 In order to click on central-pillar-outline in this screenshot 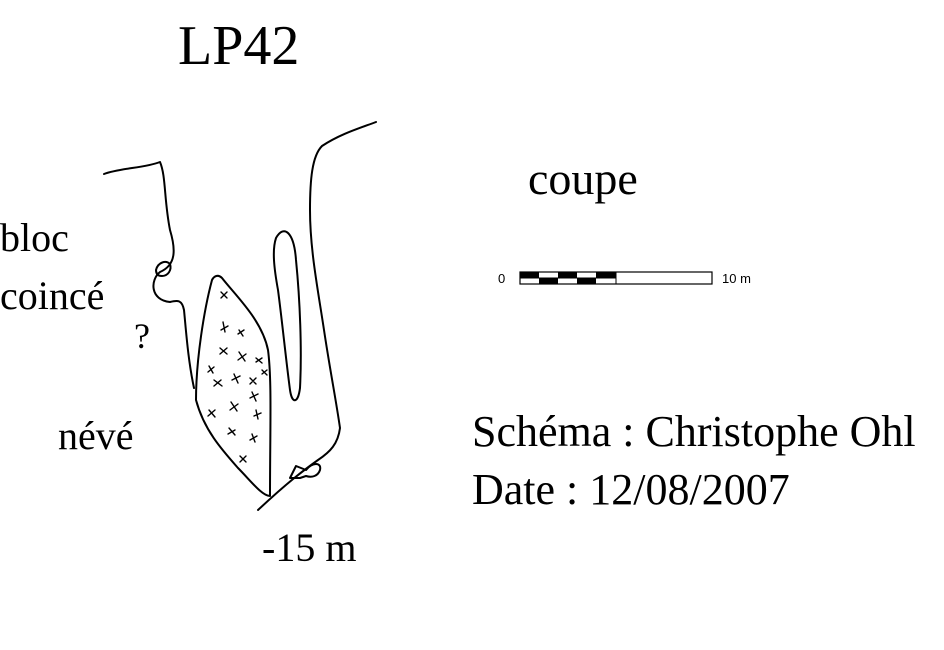, I will do `click(287, 316)`.